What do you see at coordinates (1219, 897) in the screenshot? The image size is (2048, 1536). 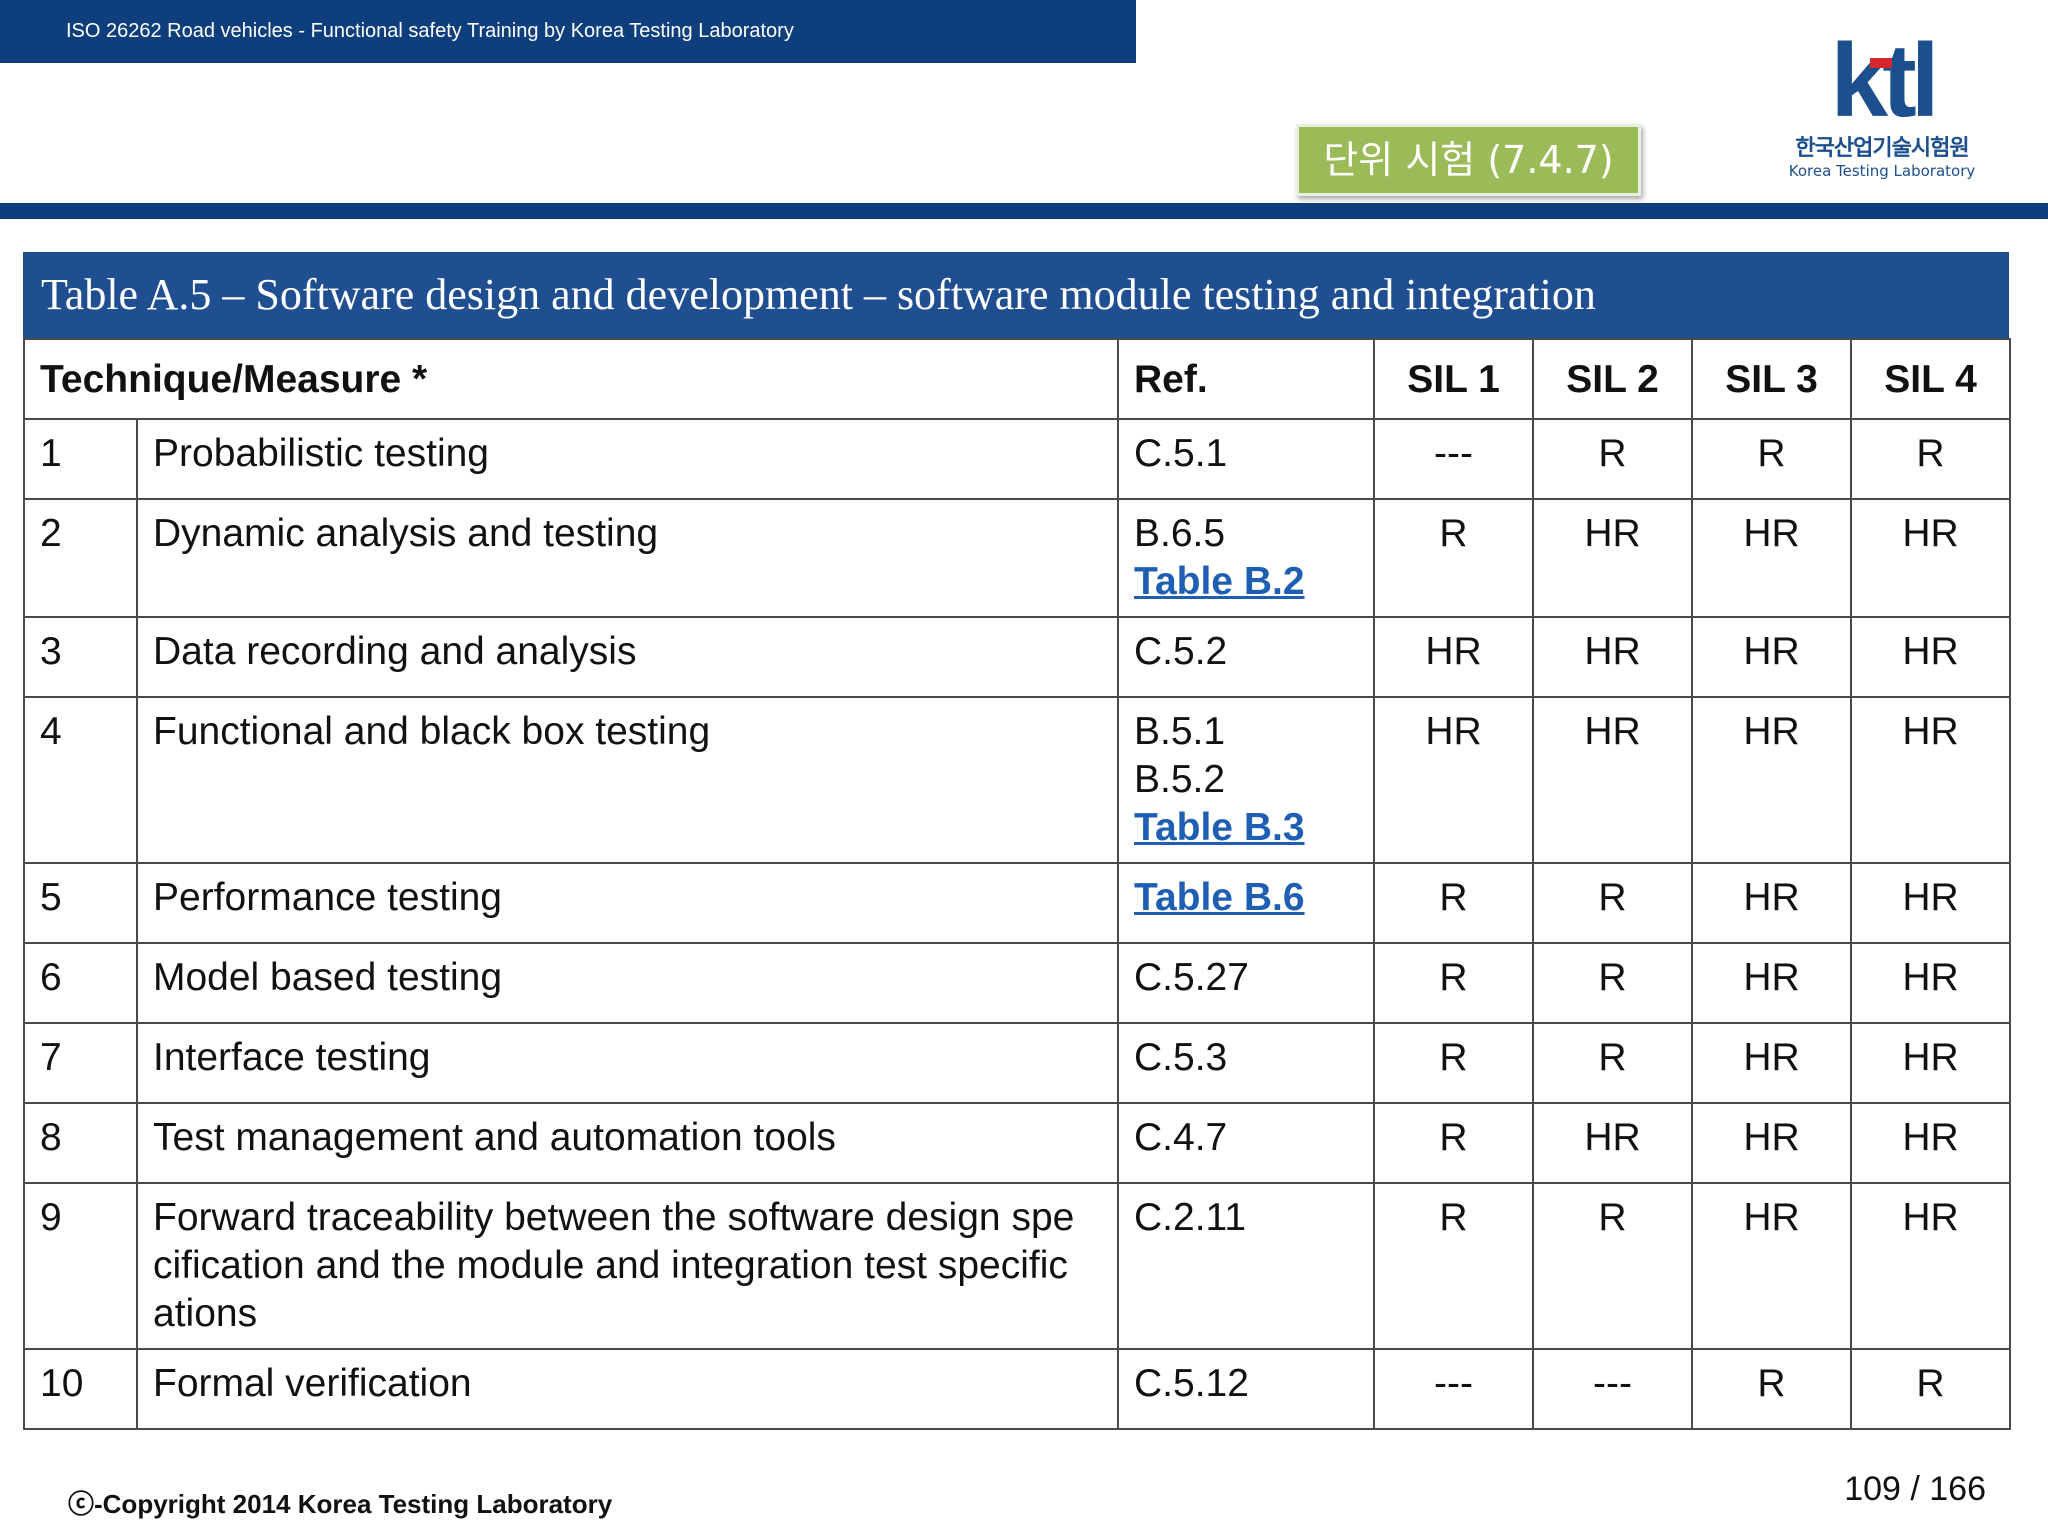 I see `reference-table-link: Table B.6` at bounding box center [1219, 897].